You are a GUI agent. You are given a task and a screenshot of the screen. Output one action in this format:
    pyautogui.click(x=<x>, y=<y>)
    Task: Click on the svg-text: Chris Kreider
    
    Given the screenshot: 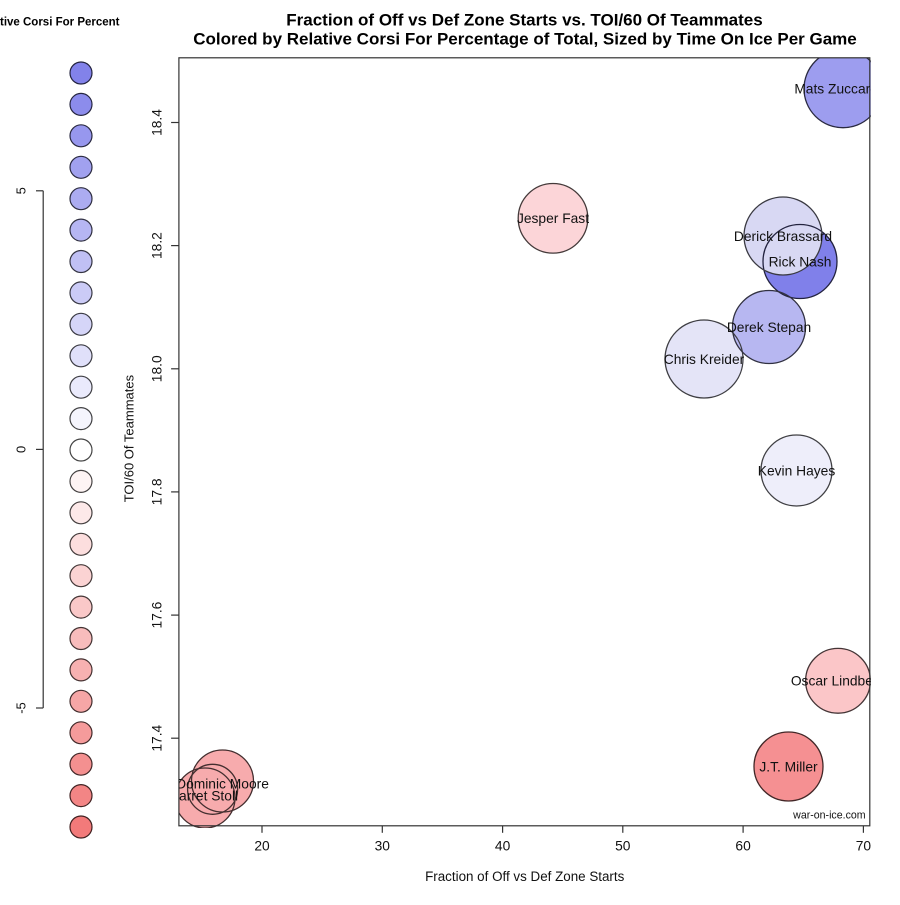 What is the action you would take?
    pyautogui.click(x=704, y=359)
    